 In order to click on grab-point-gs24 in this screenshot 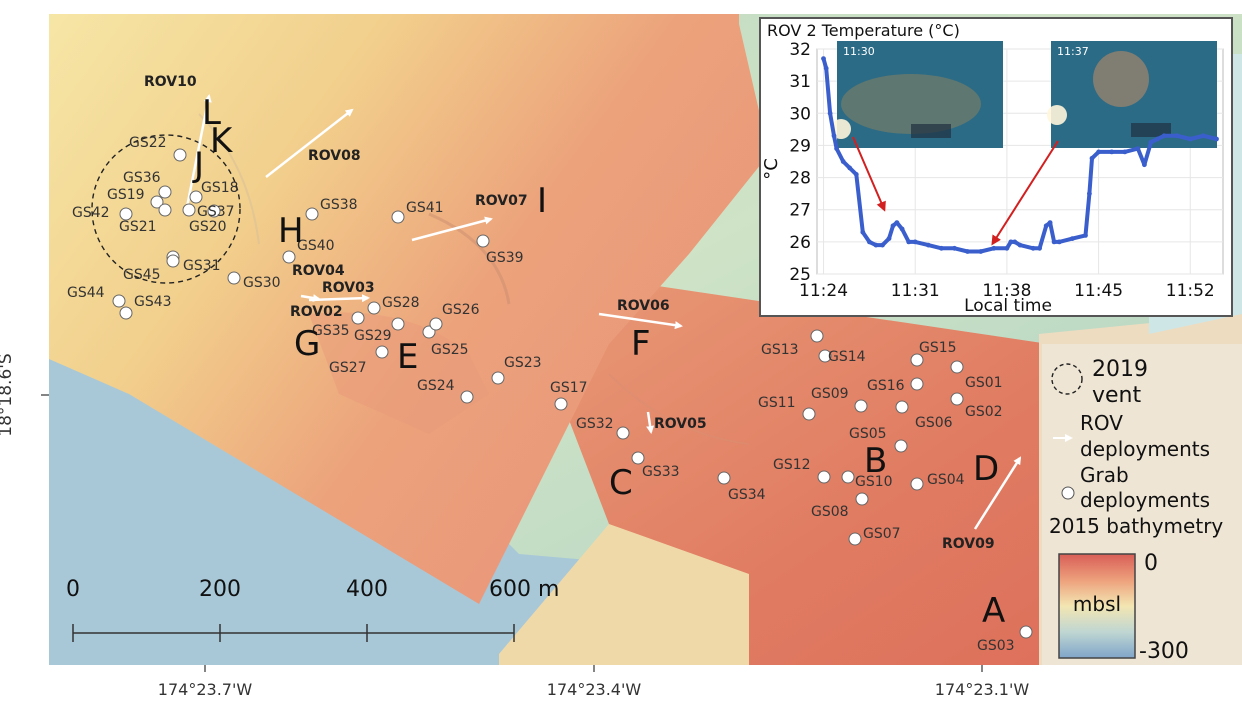, I will do `click(467, 397)`.